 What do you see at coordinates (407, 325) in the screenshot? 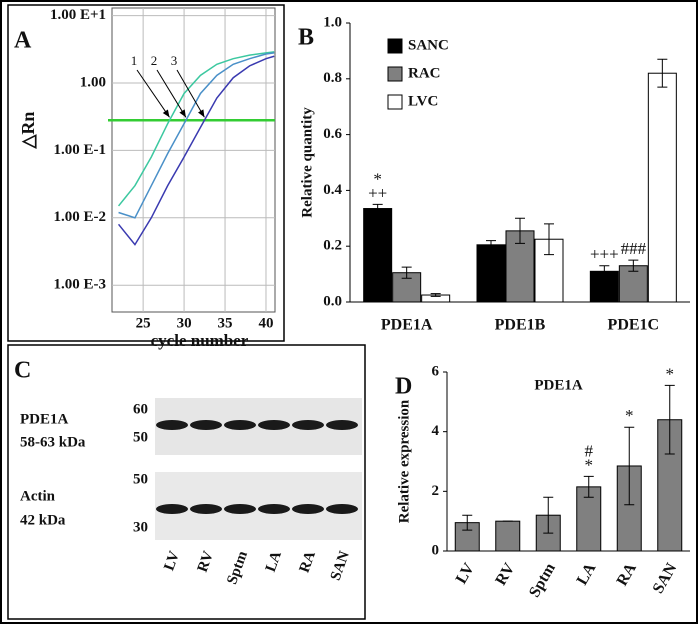
I see `x-tick-label: PDE1A` at bounding box center [407, 325].